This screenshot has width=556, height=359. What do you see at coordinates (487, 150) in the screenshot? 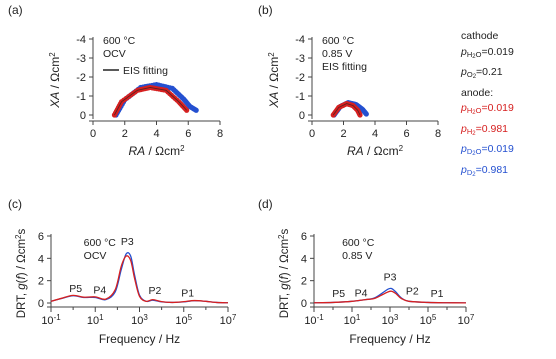
I see `anode-d2o-entry: pD2O=0.019` at bounding box center [487, 150].